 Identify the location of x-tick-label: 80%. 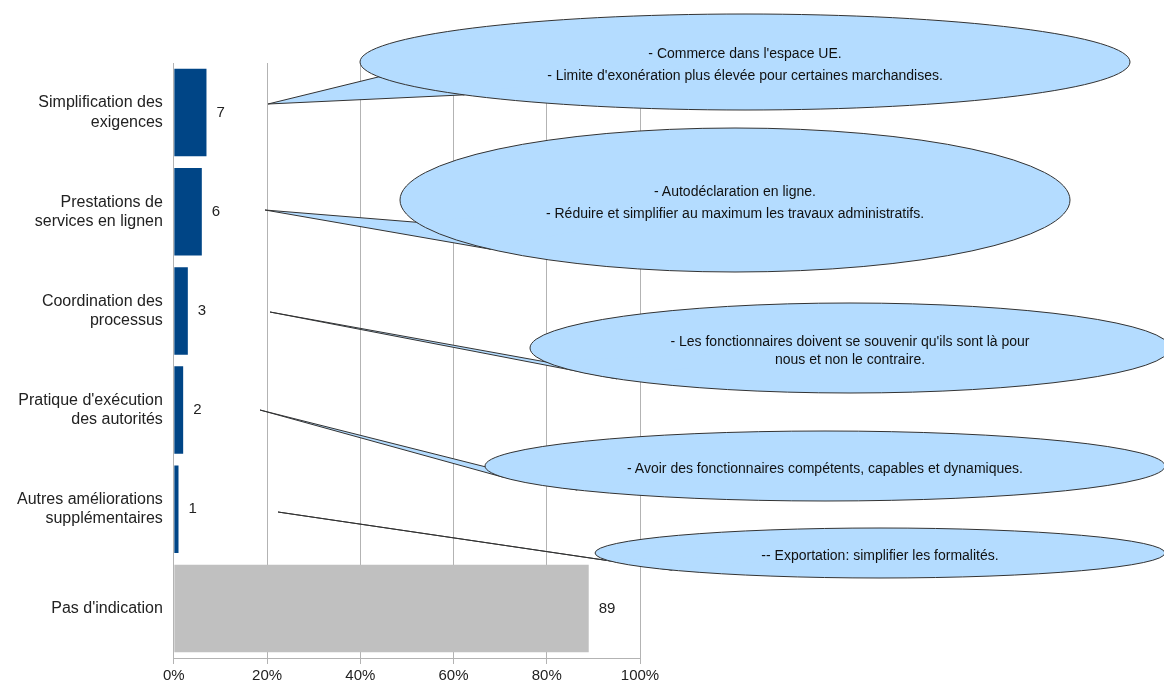
(546, 675).